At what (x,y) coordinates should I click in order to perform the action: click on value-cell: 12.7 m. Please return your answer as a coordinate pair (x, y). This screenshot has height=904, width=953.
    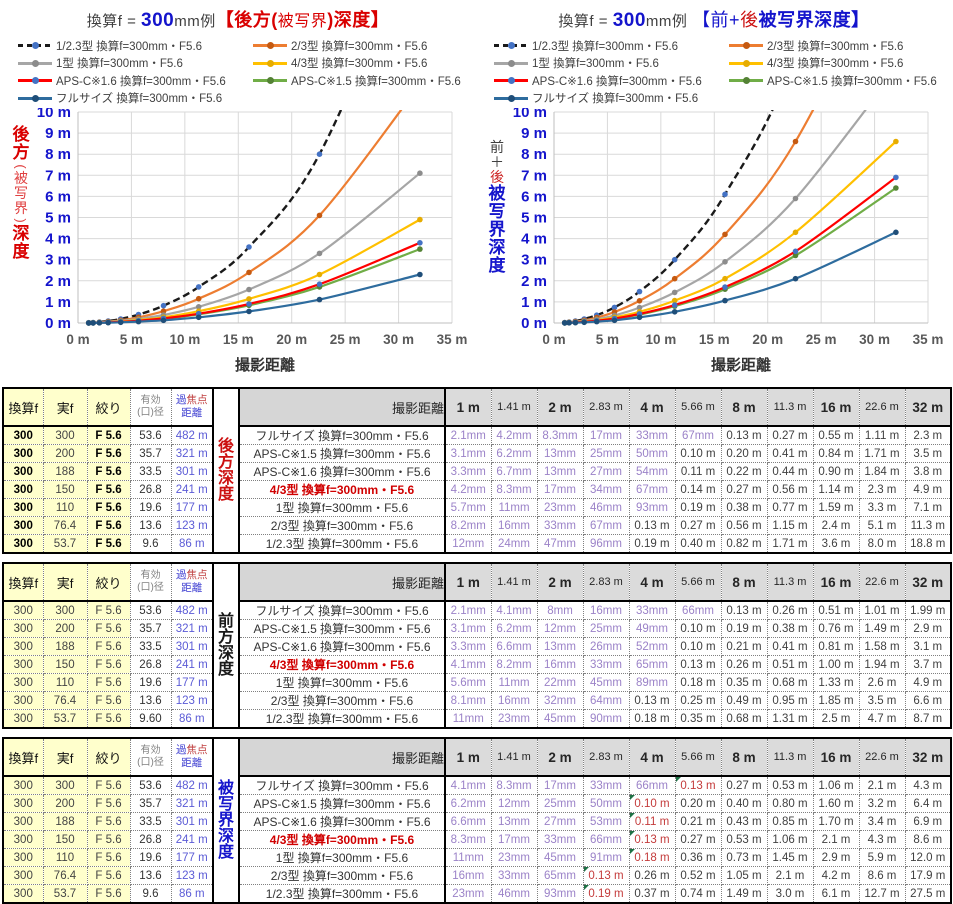
    Looking at the image, I should click on (882, 894).